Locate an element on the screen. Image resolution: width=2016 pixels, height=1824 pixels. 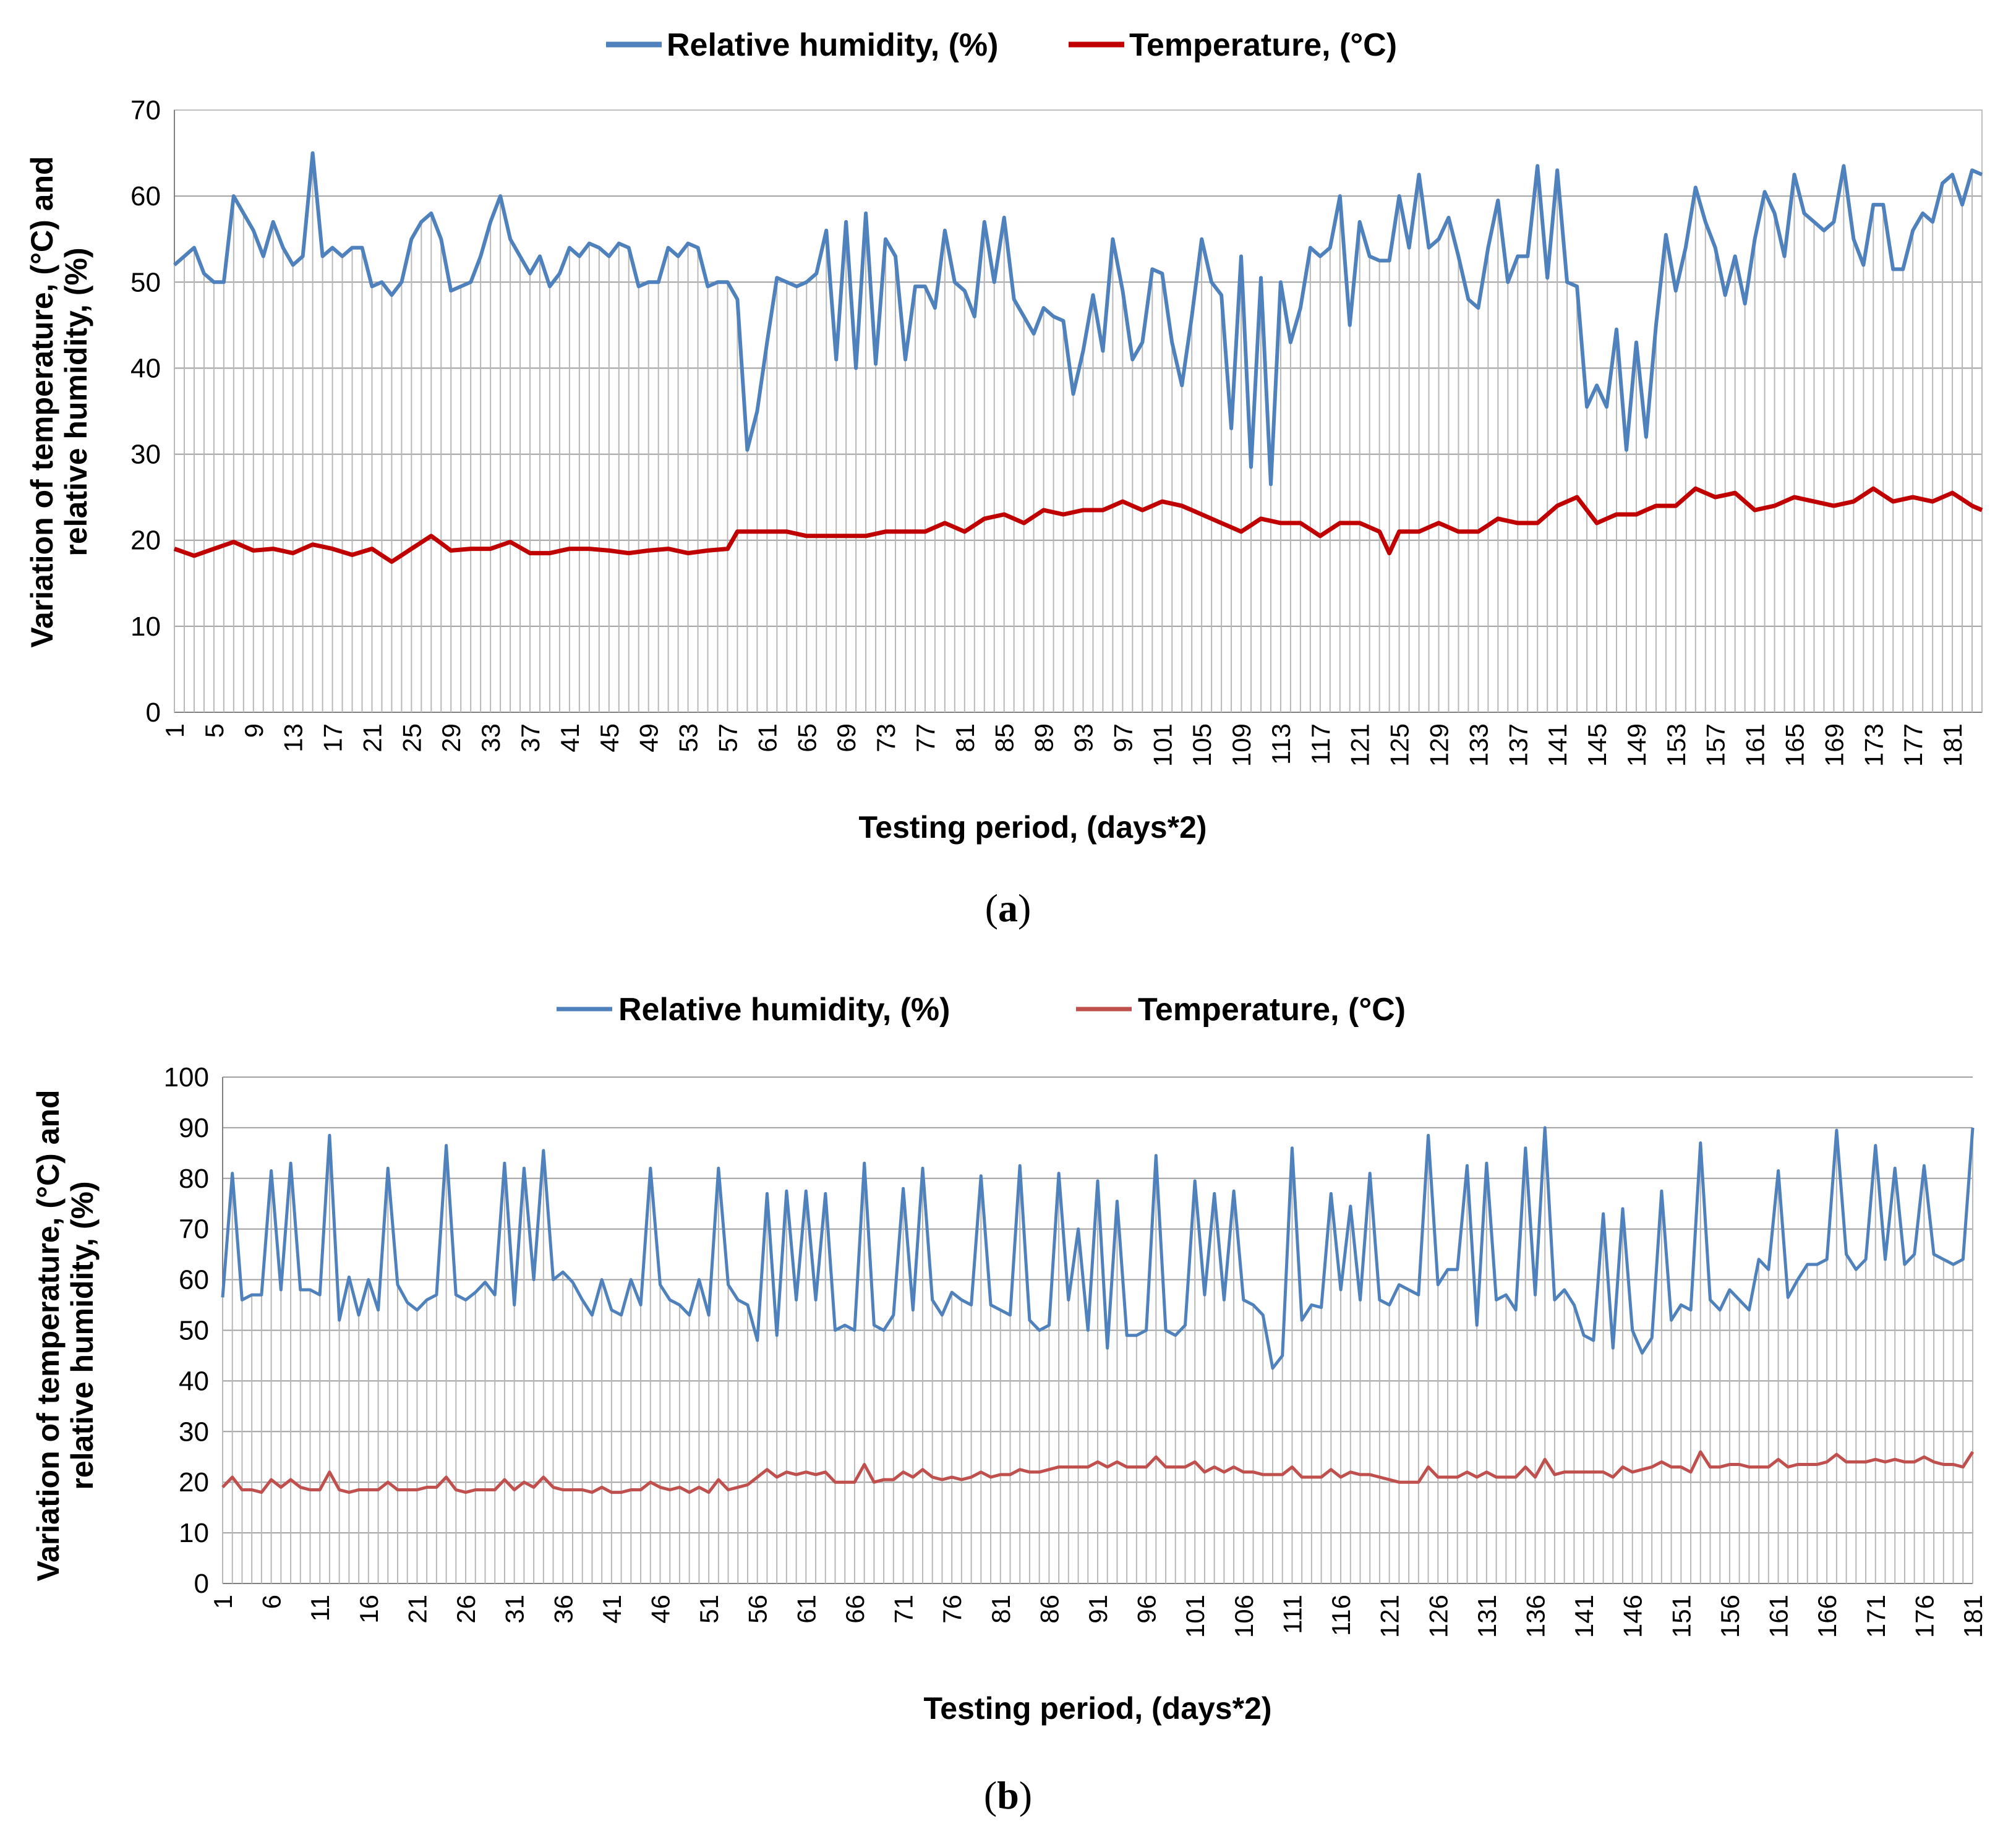
x-tick-label: 31 is located at coordinates (514, 1610).